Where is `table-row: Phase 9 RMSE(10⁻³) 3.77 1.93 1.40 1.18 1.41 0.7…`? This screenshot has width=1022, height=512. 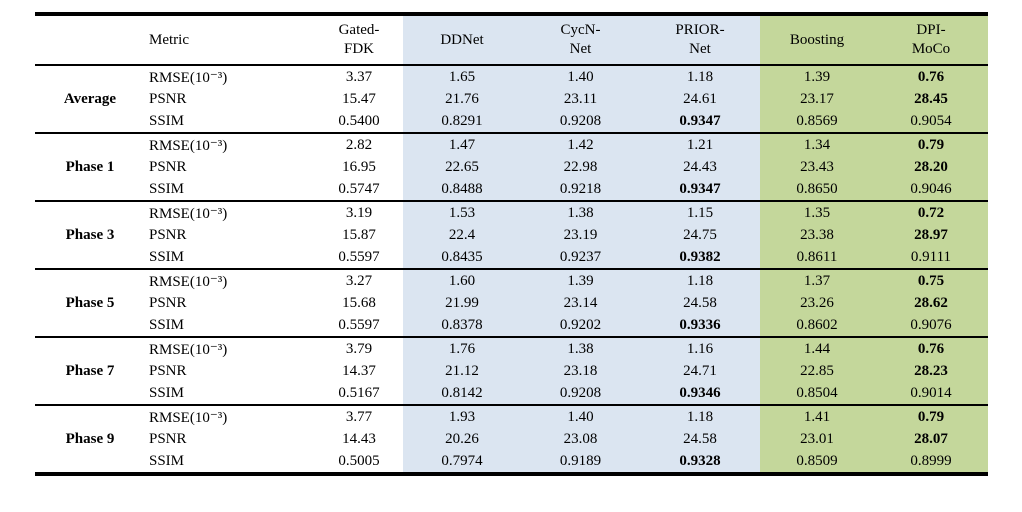 table-row: Phase 9 RMSE(10⁻³) 3.77 1.93 1.40 1.18 1.41 0.7… is located at coordinates (511, 439).